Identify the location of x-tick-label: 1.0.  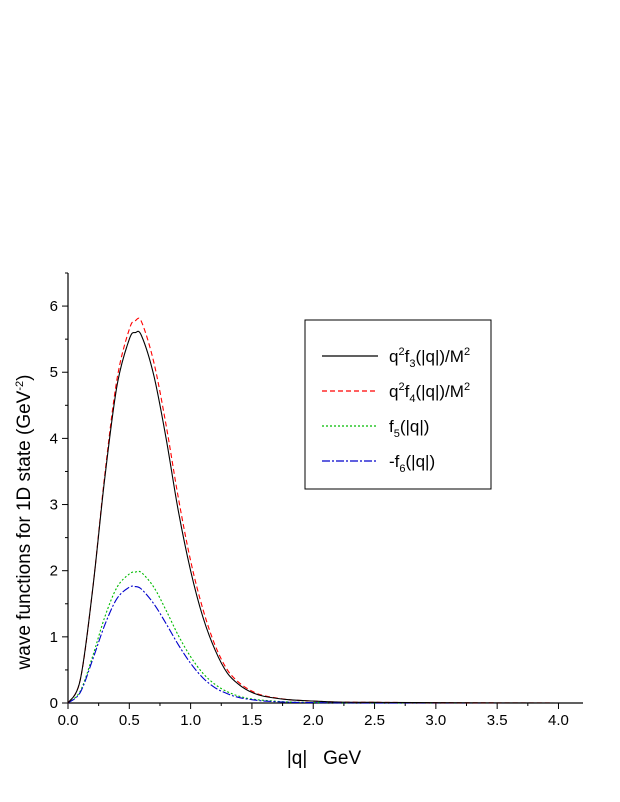
(190, 720).